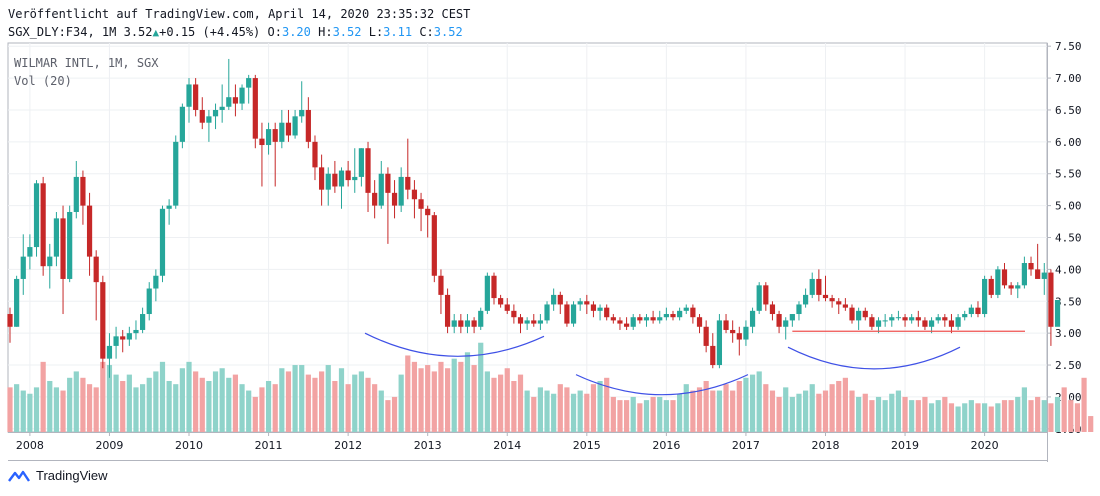 The height and width of the screenshot is (496, 1100). I want to click on y-tick-label: 2.50, so click(1068, 365).